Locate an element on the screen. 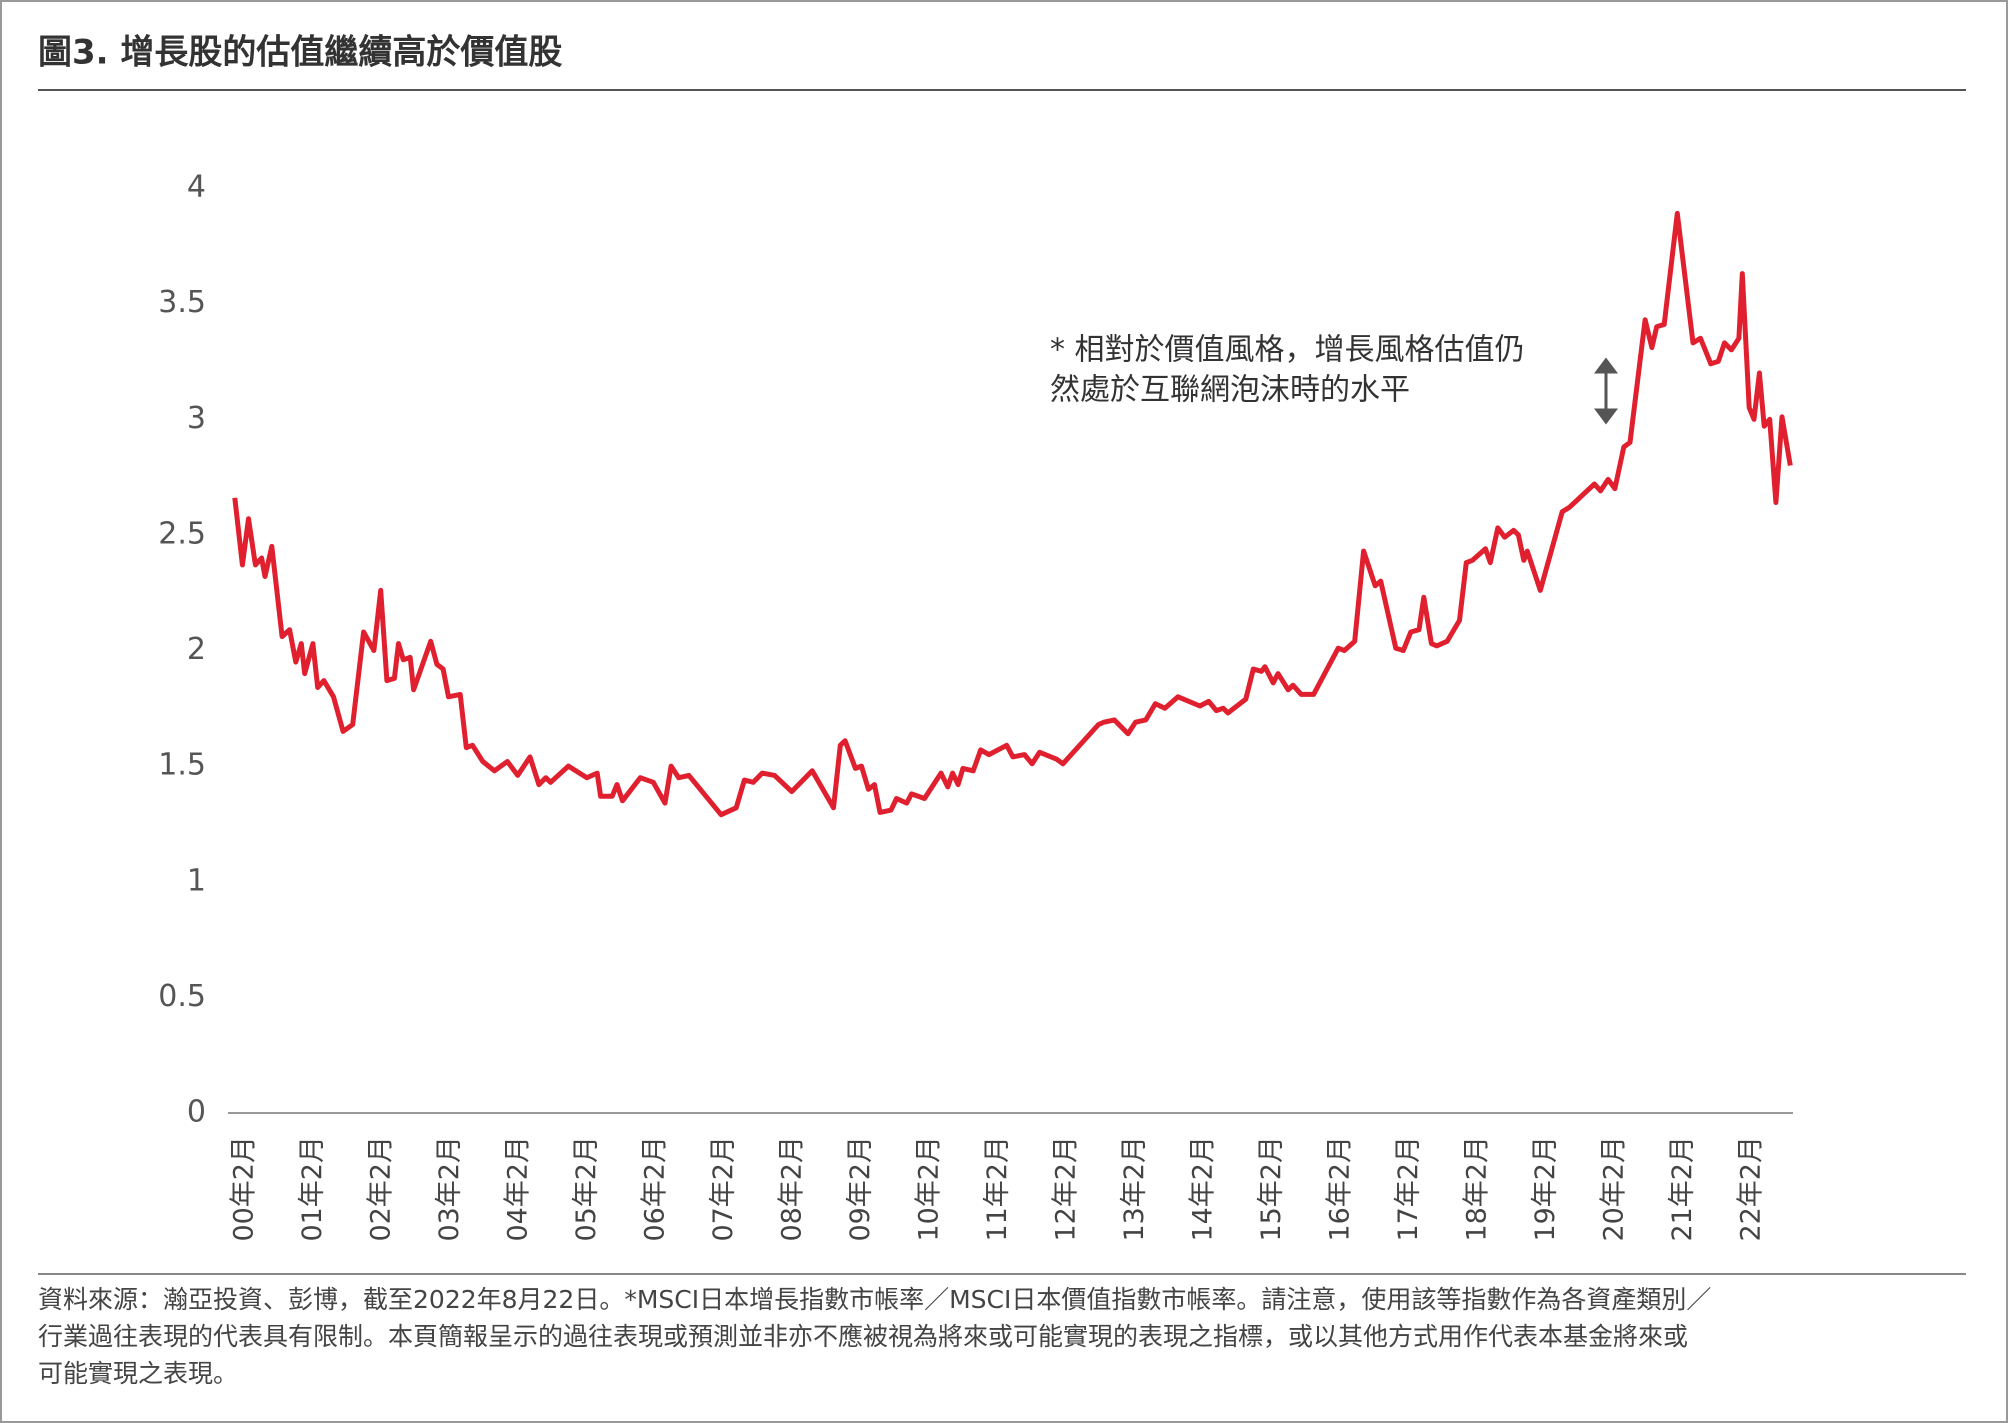 The image size is (2008, 1423). x-tick-label: 13年2月 is located at coordinates (1134, 1189).